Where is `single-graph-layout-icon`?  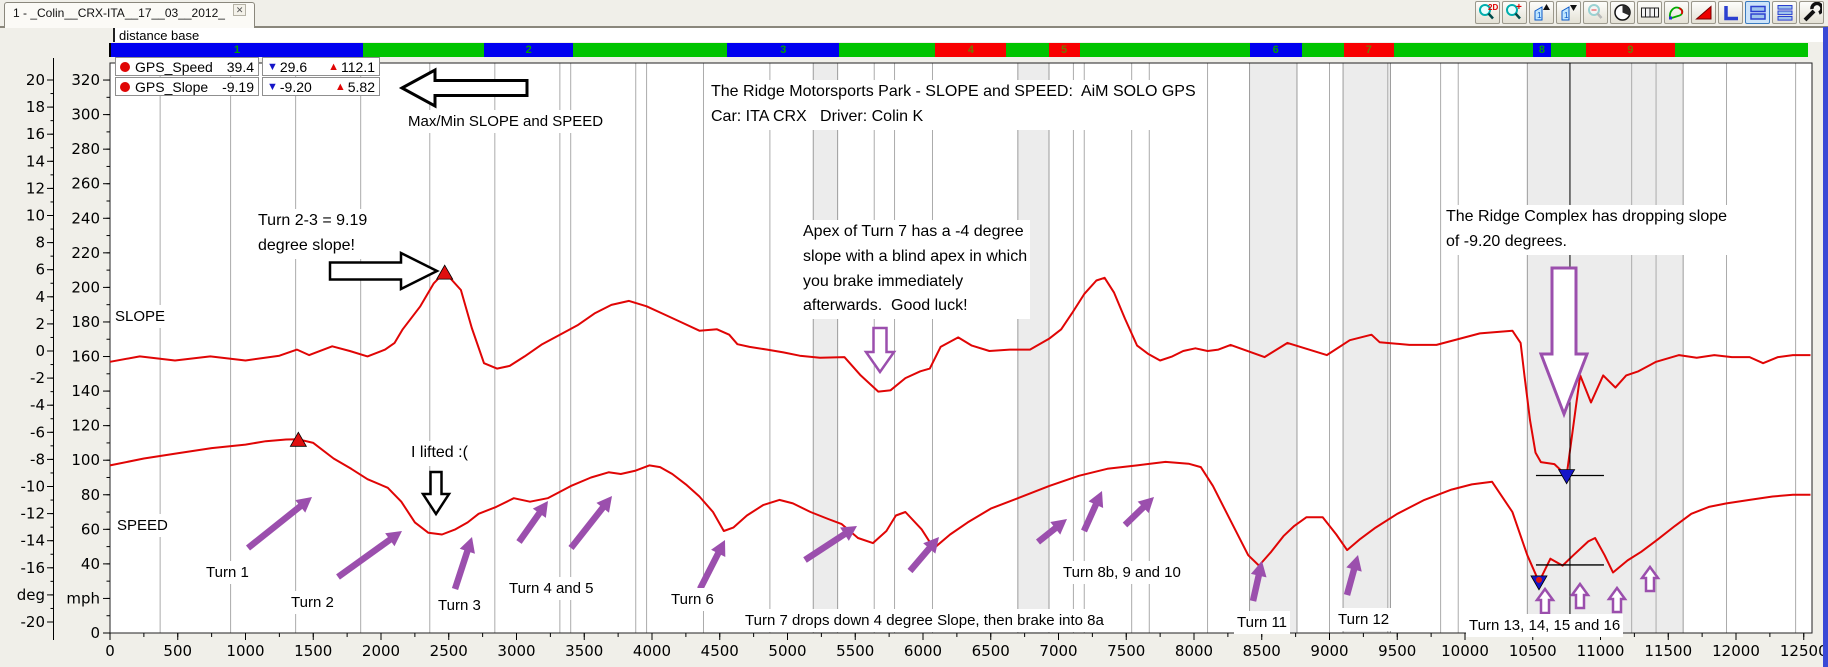
single-graph-layout-icon is located at coordinates (1730, 12).